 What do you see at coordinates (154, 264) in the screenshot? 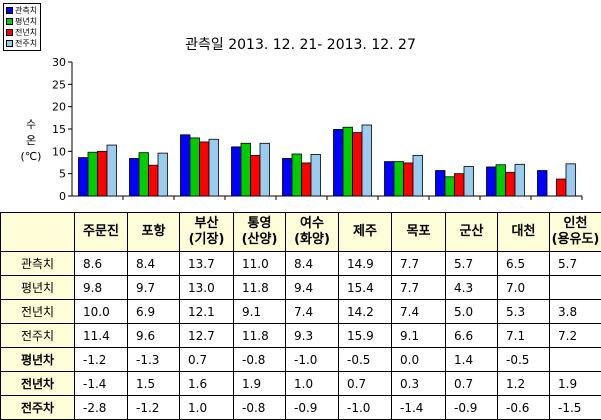
I see `table-cell: 8.4` at bounding box center [154, 264].